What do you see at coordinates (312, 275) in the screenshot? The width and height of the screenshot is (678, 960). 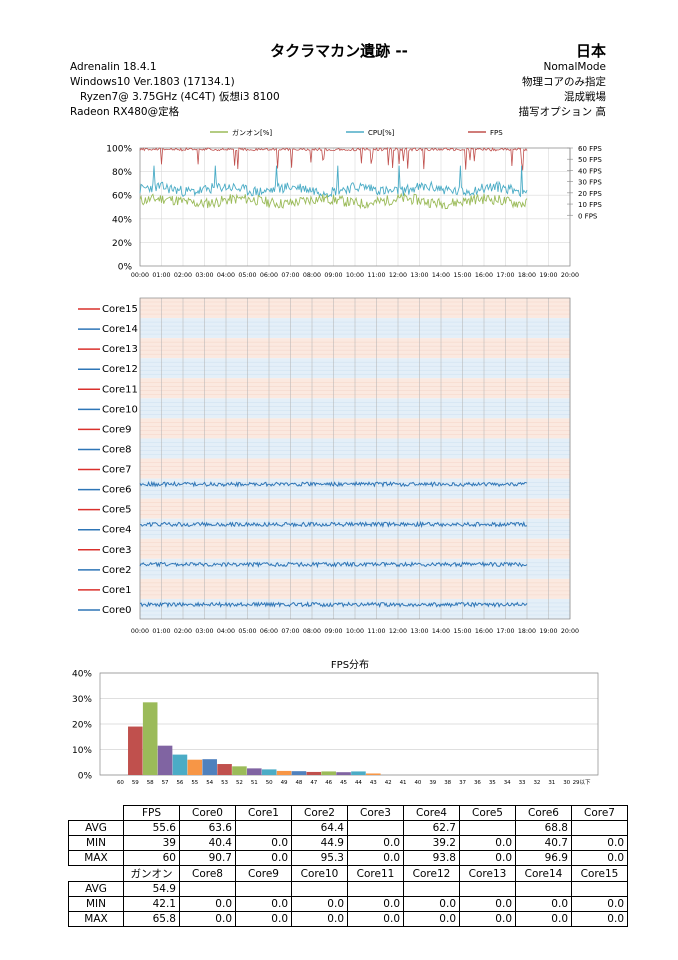 I see `x-tick-label: 08:00` at bounding box center [312, 275].